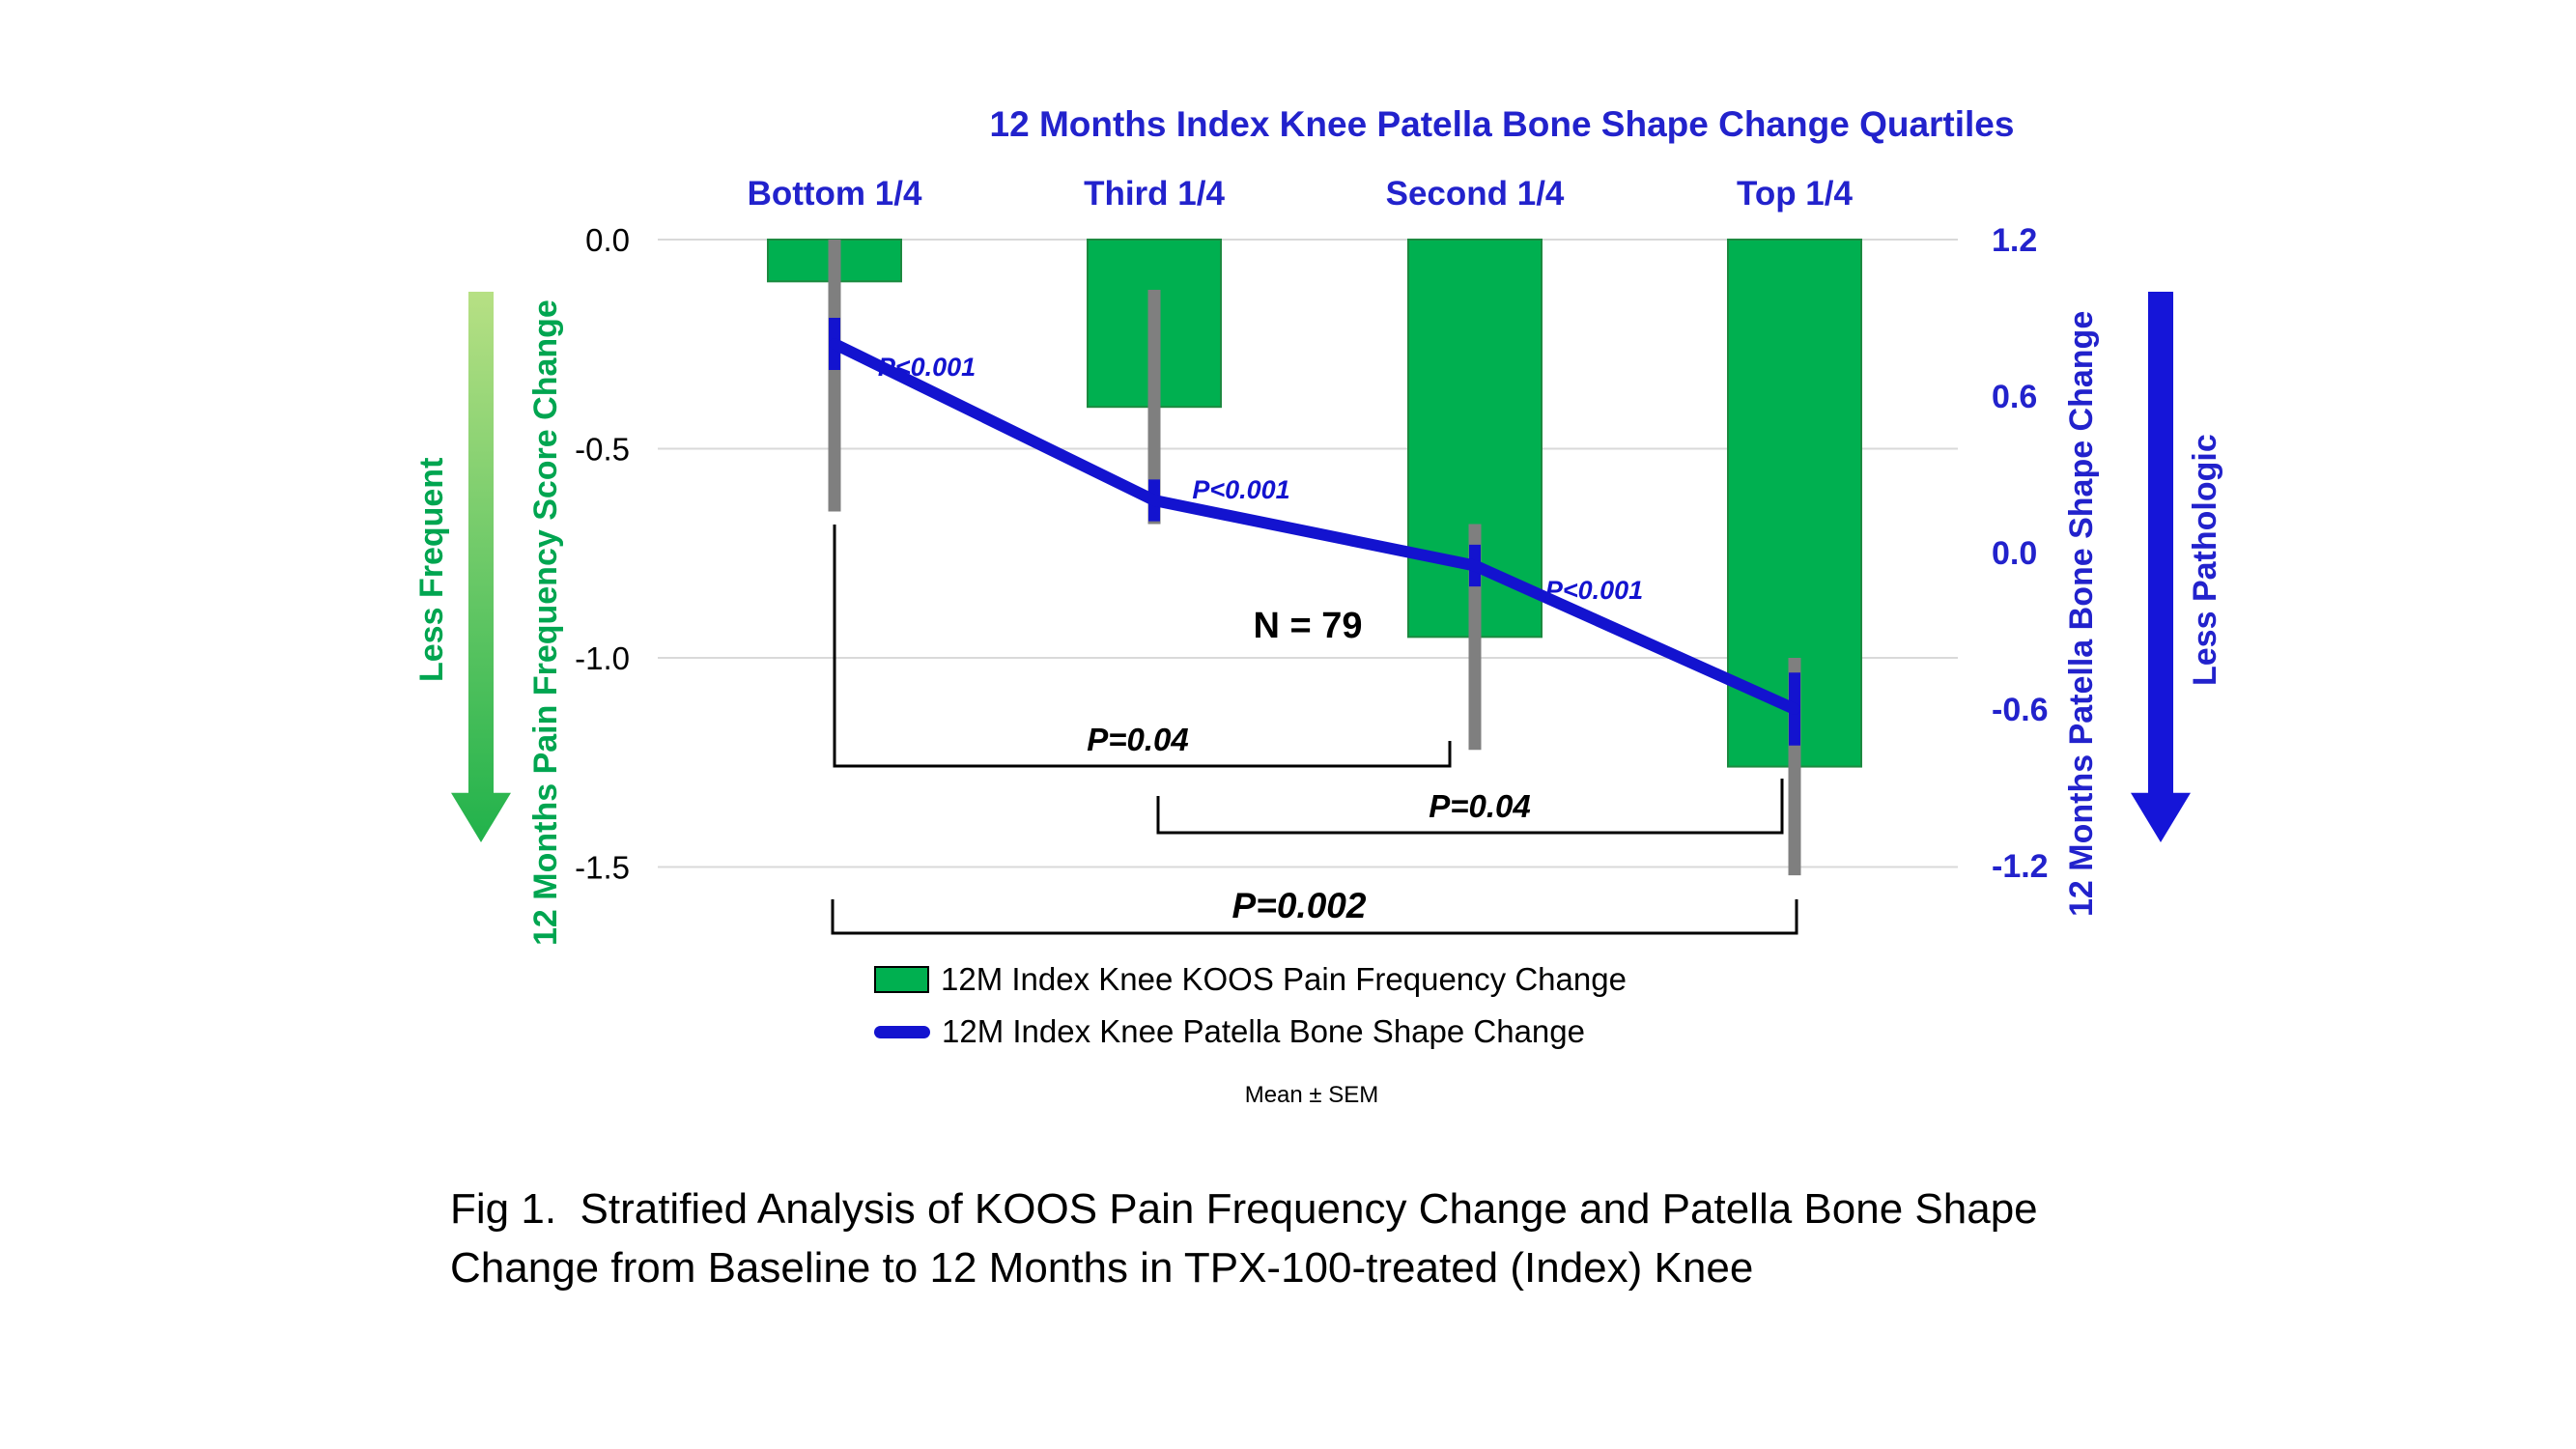 The width and height of the screenshot is (2576, 1449). I want to click on bar-series-swatch-icon, so click(901, 979).